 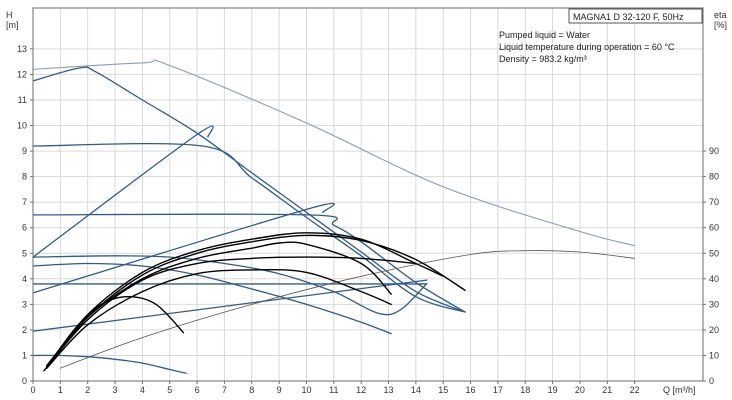 I want to click on x-tick-label: 16, so click(x=471, y=390).